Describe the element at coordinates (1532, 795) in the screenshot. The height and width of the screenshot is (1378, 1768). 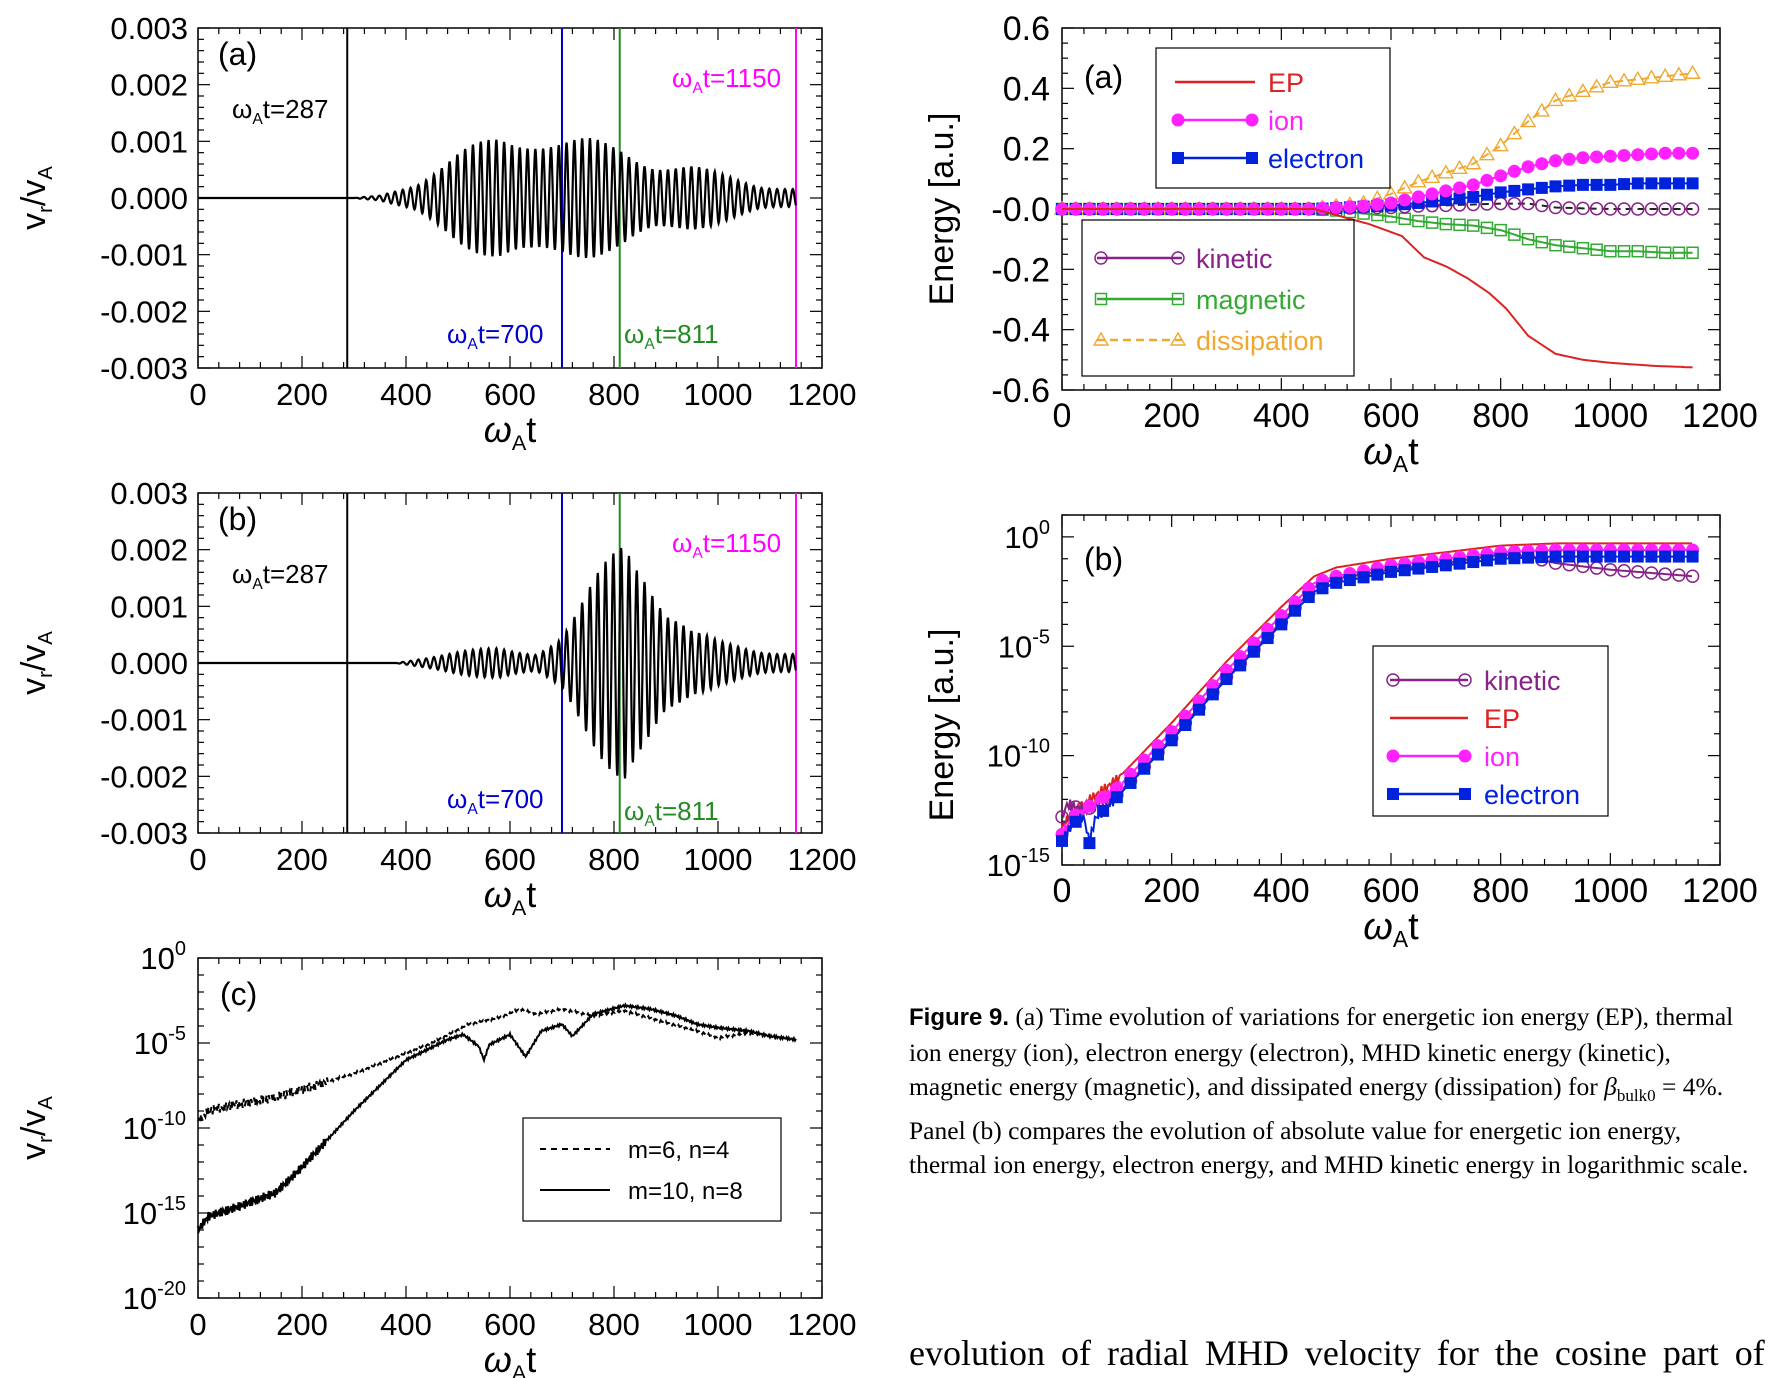
I see `legend-label: electron` at that location.